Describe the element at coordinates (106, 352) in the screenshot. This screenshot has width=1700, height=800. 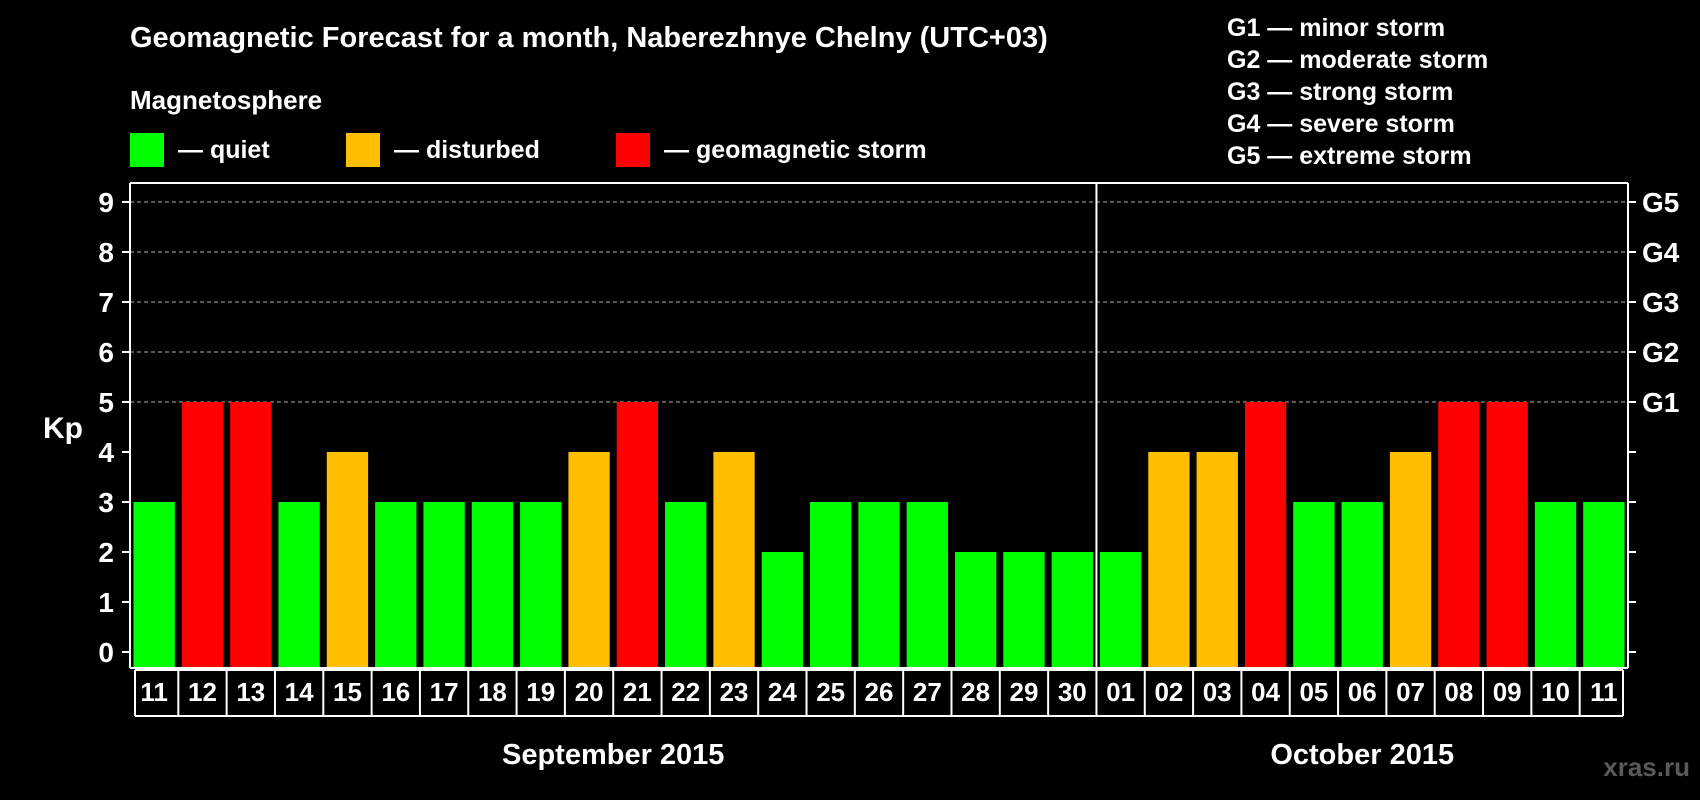
I see `y-tick-label: 6` at that location.